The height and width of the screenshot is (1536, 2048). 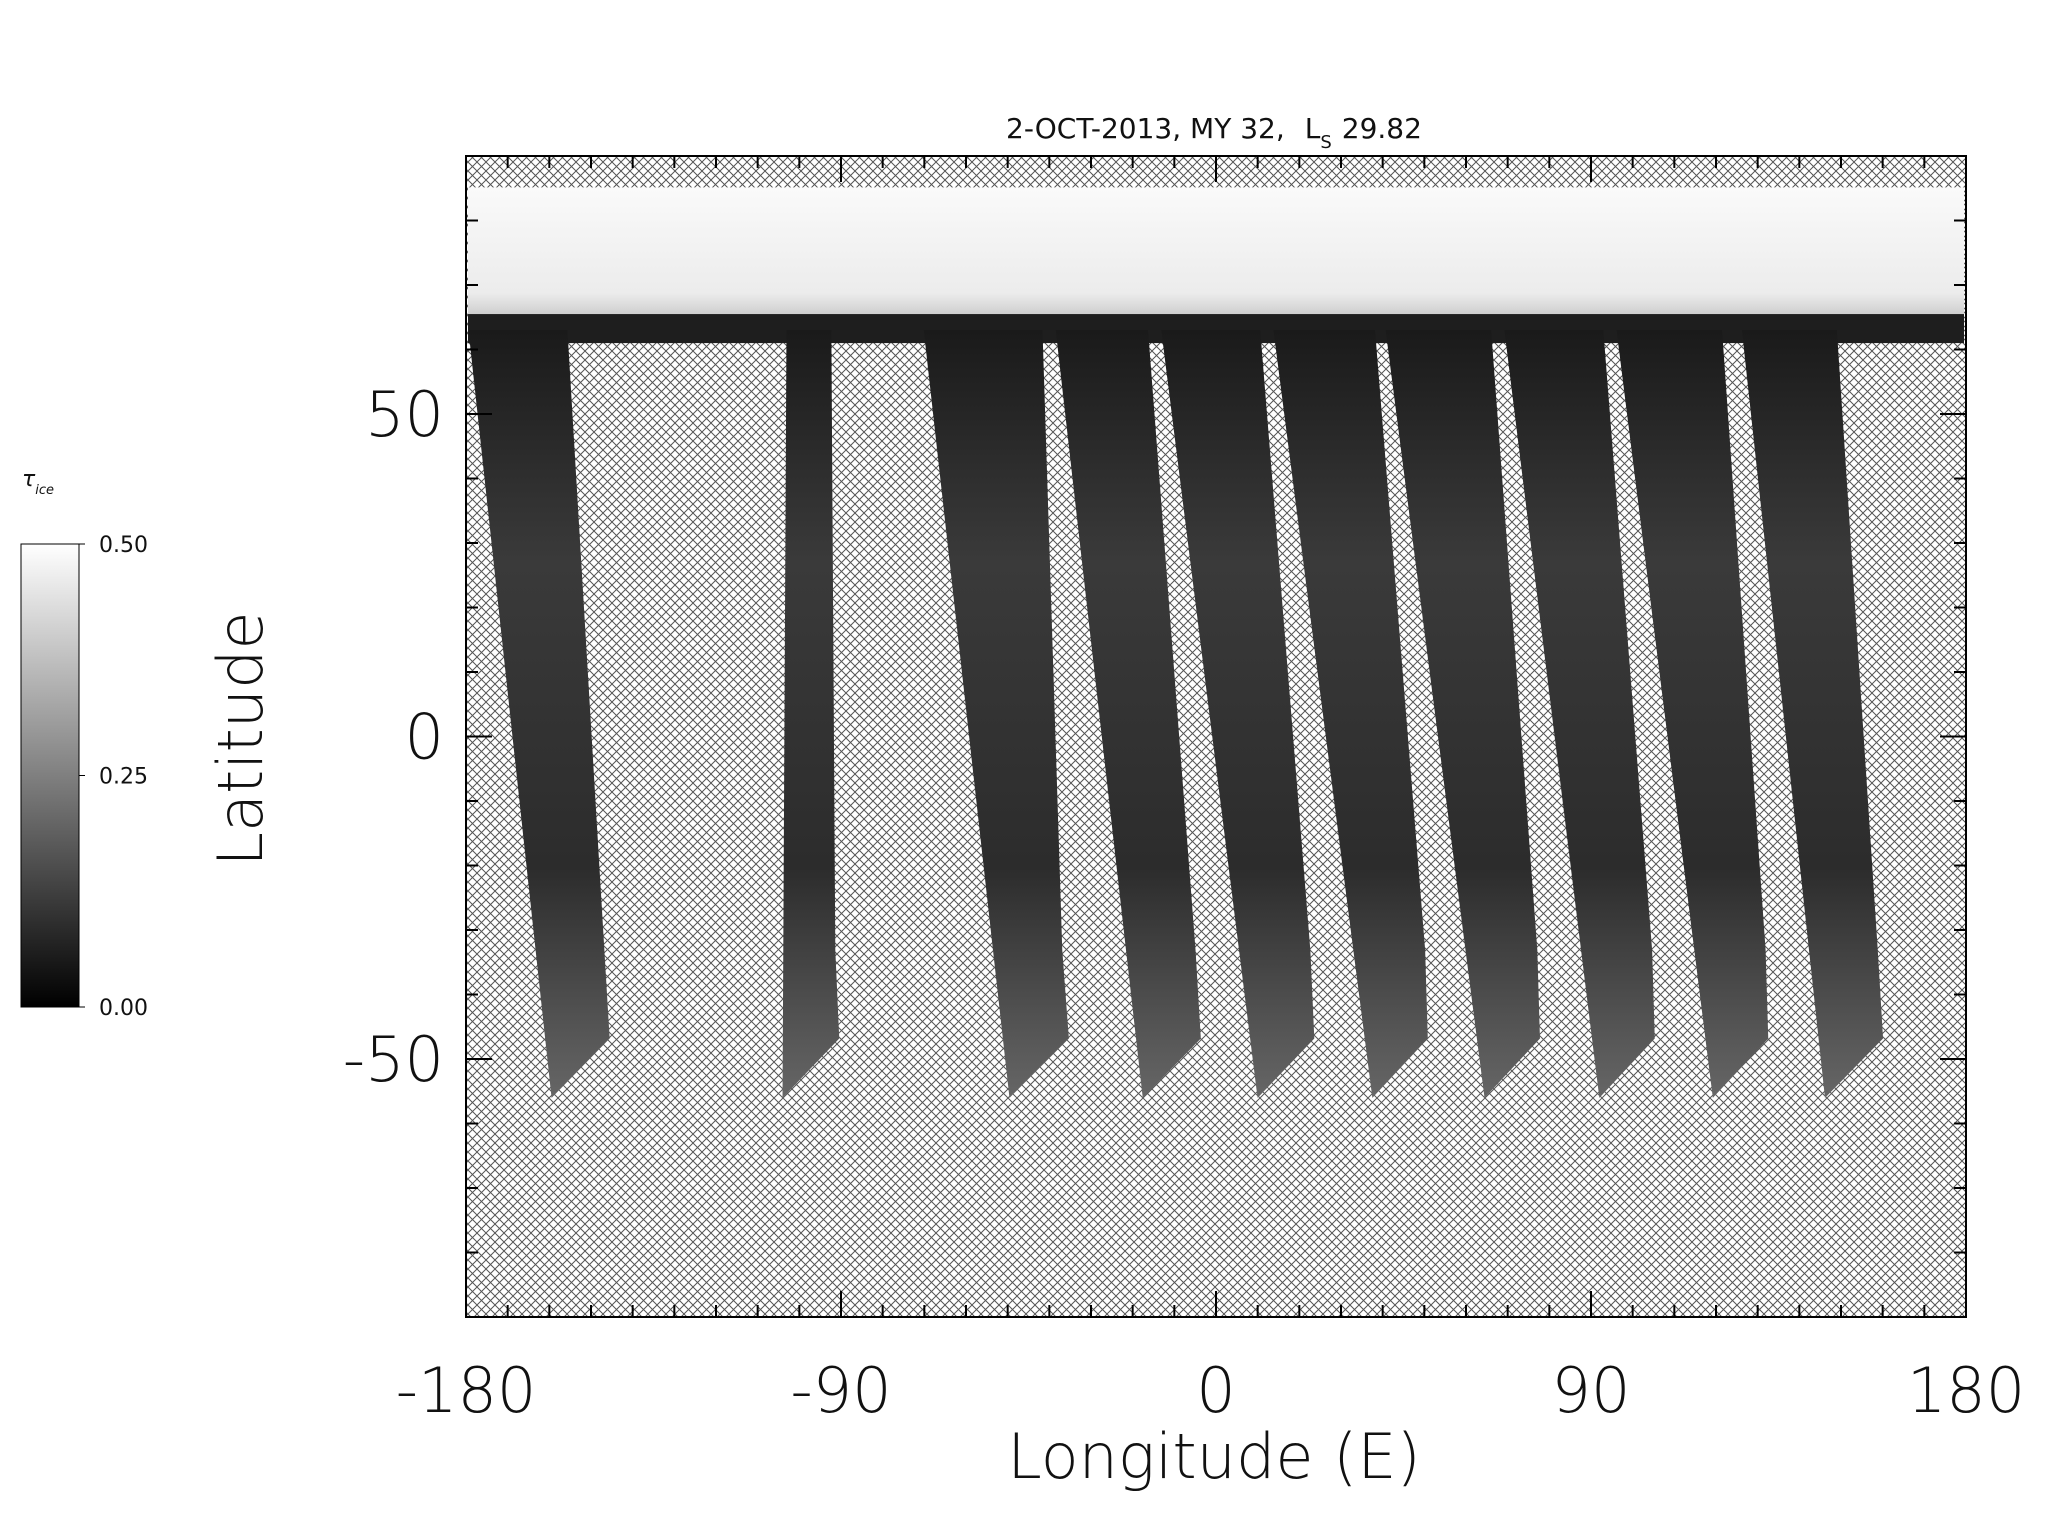 I want to click on colorbar-tick-label: 0.25, so click(x=123, y=777).